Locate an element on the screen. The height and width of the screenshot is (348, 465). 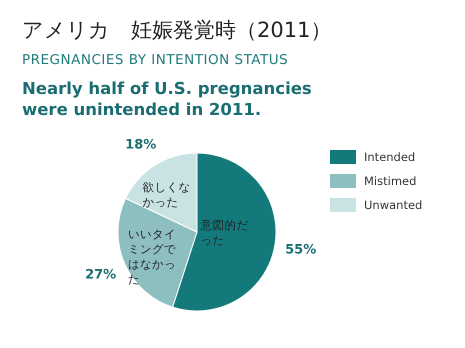
legend-label: Mistimed is located at coordinates (390, 181).